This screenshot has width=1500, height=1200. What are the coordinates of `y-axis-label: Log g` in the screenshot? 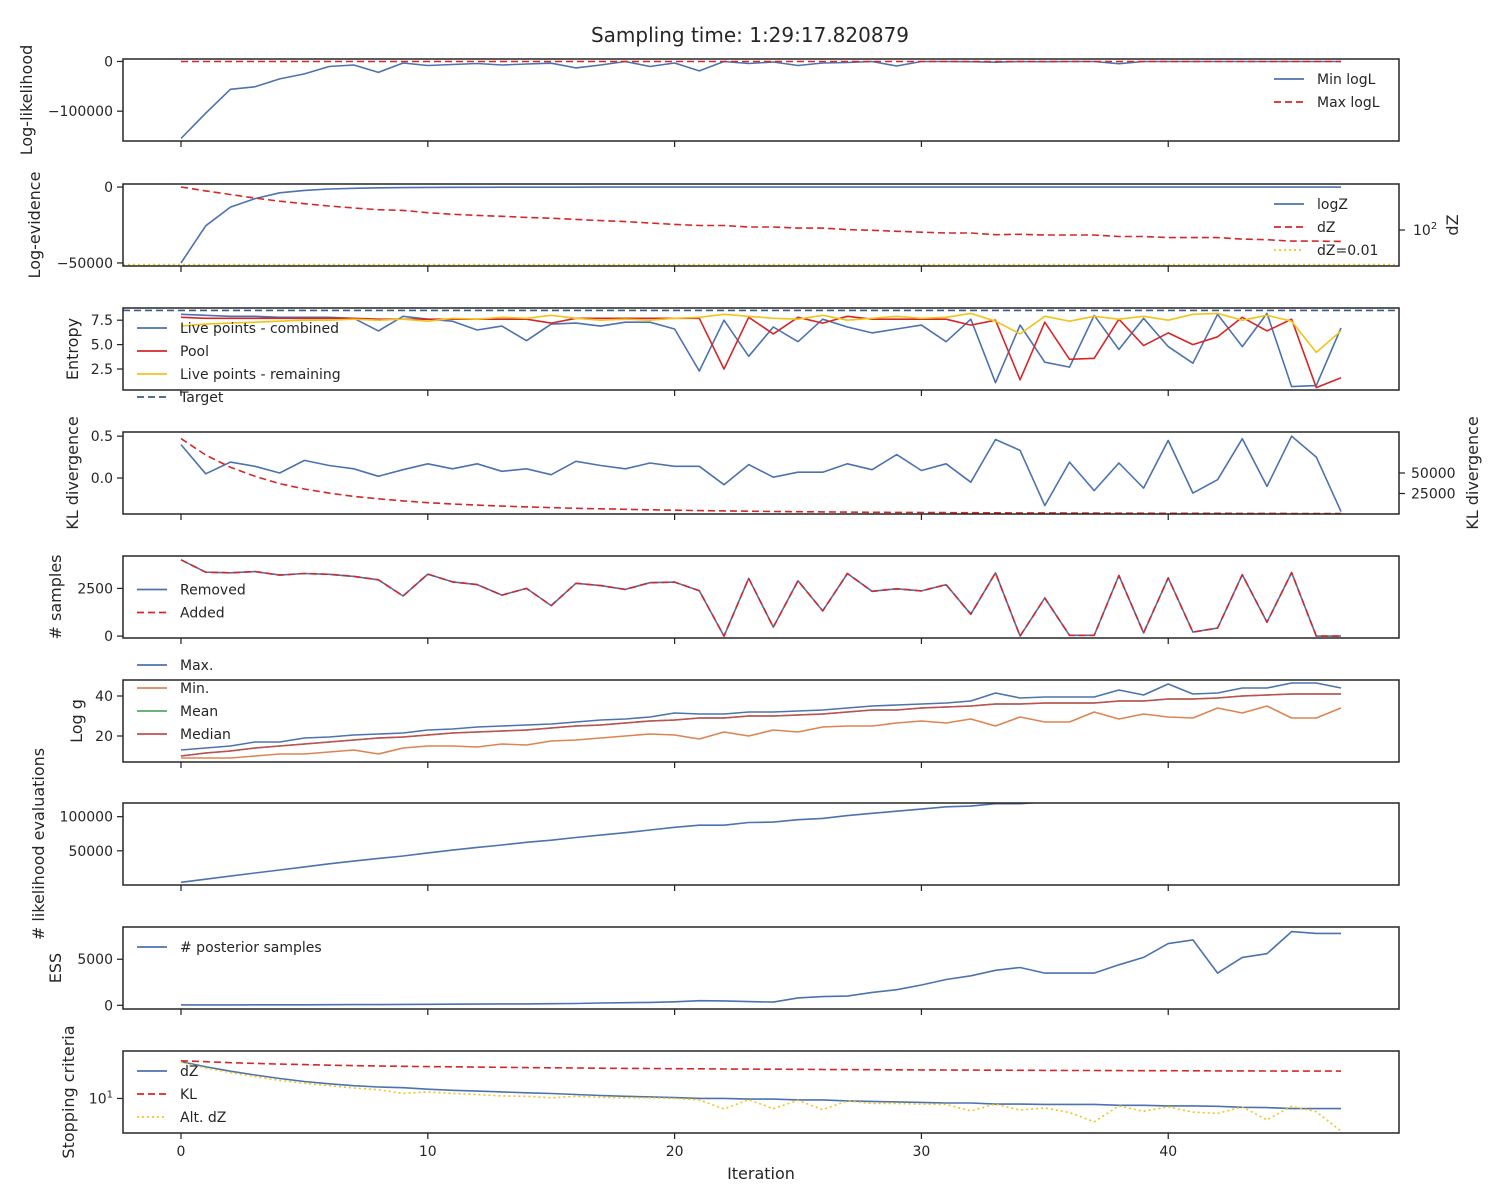 It's located at (76, 721).